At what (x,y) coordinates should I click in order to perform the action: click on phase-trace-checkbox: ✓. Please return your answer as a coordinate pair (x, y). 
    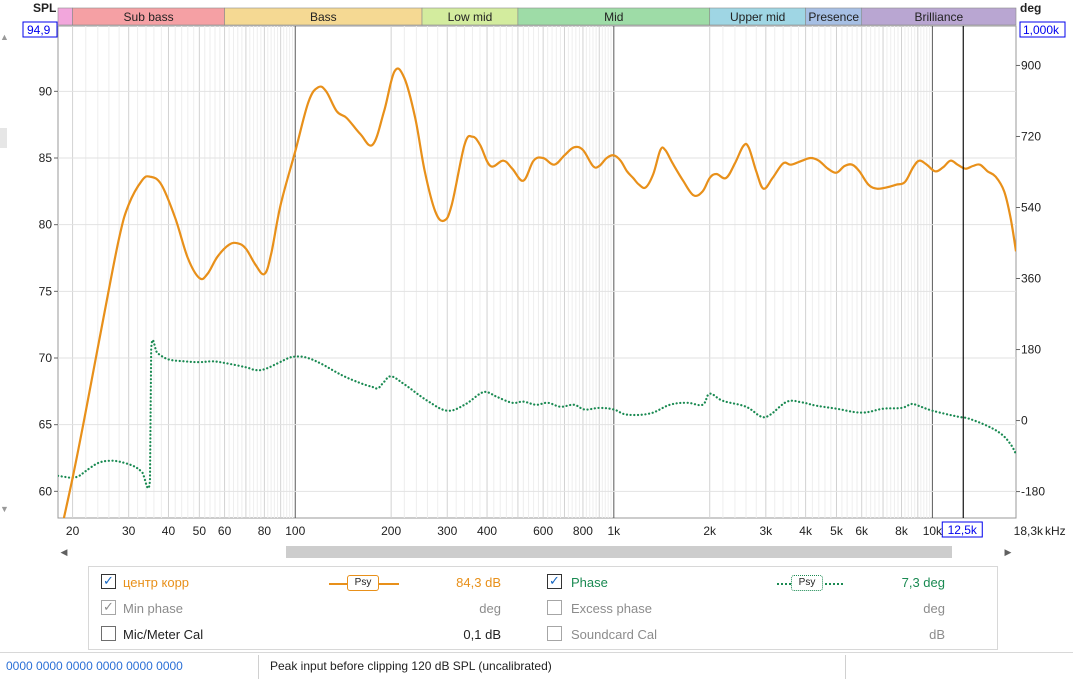
    Looking at the image, I should click on (554, 581).